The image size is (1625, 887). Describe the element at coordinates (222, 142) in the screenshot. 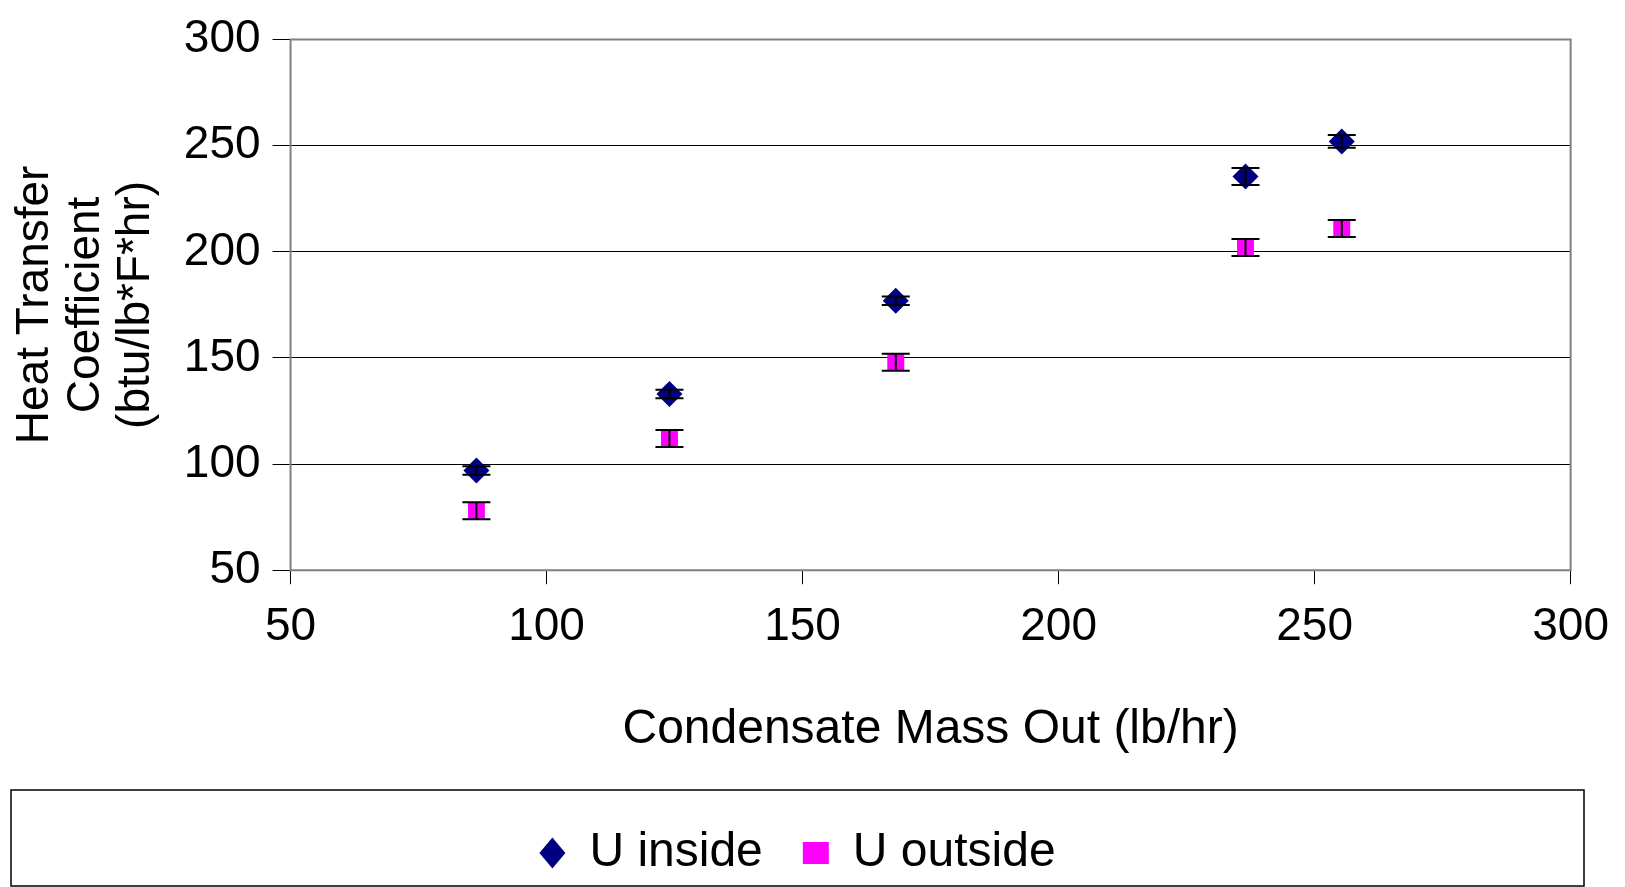

I see `y-tick-label: 250` at that location.